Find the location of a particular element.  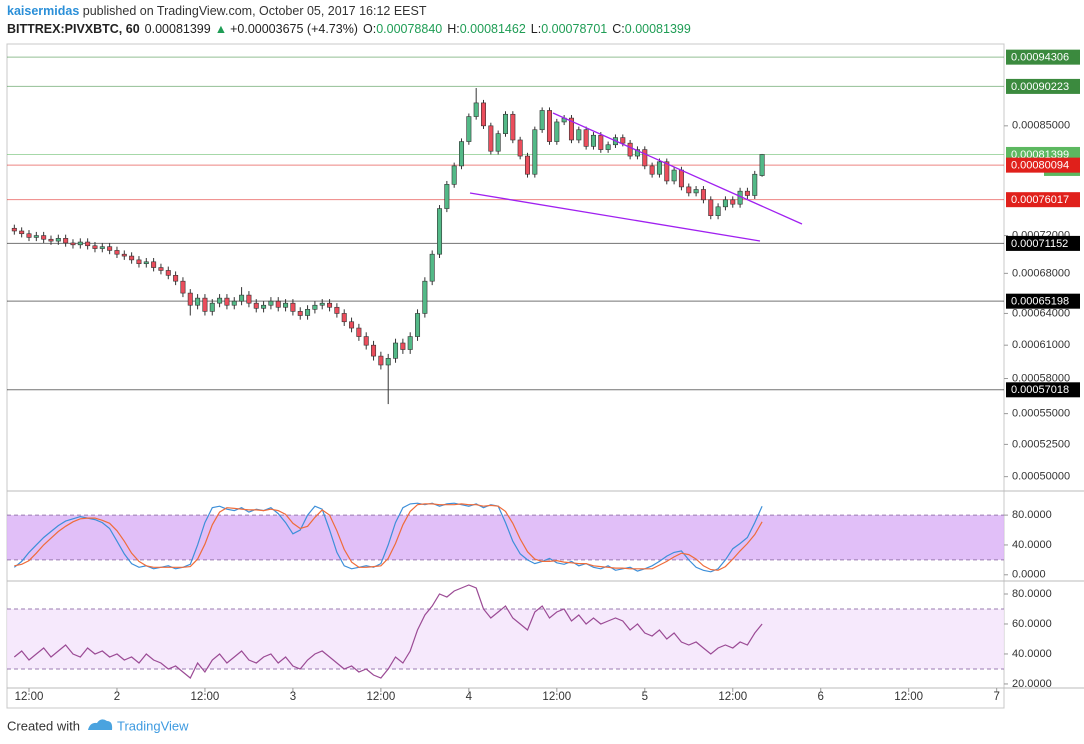

arrow: ▲ is located at coordinates (221, 29).